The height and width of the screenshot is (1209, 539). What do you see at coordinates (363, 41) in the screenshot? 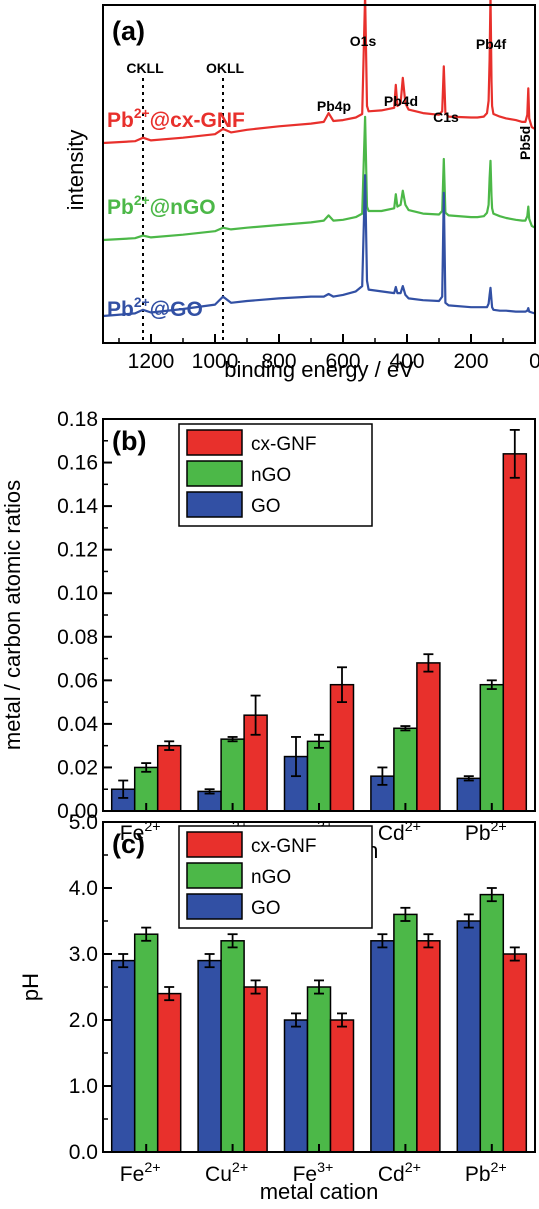
I see `peak-label: O1s` at bounding box center [363, 41].